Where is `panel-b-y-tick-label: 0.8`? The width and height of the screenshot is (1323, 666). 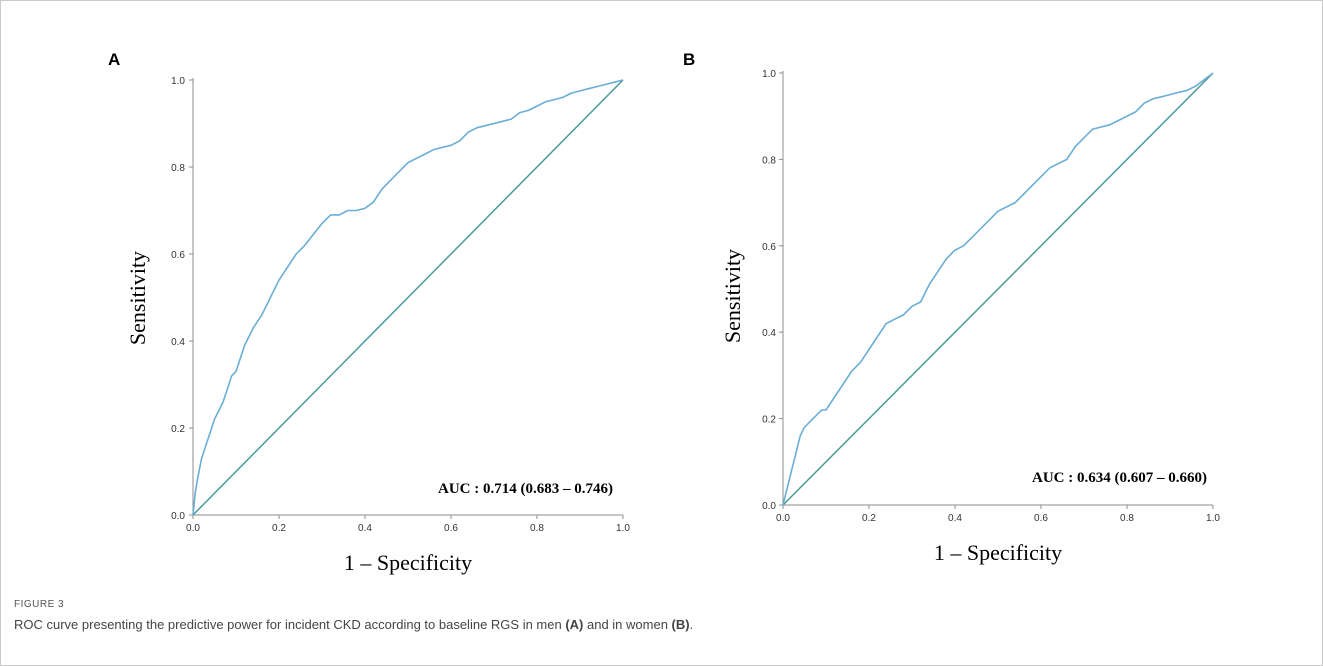 panel-b-y-tick-label: 0.8 is located at coordinates (769, 160).